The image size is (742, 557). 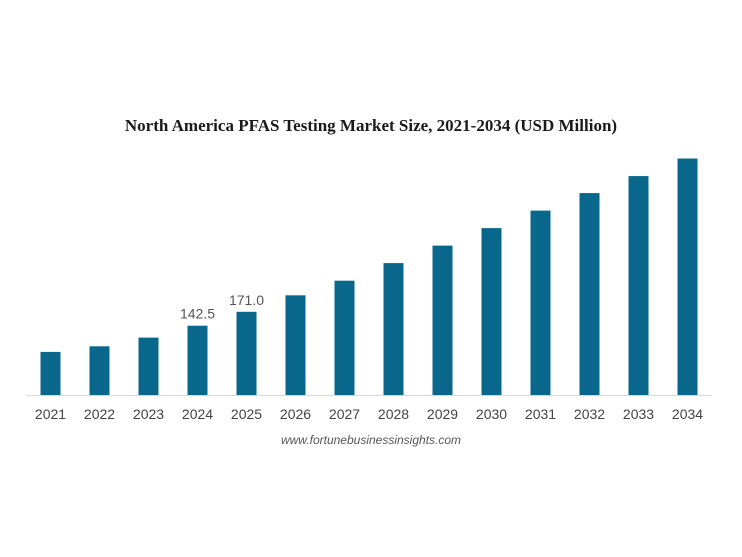 I want to click on bar-2028, so click(x=393, y=329).